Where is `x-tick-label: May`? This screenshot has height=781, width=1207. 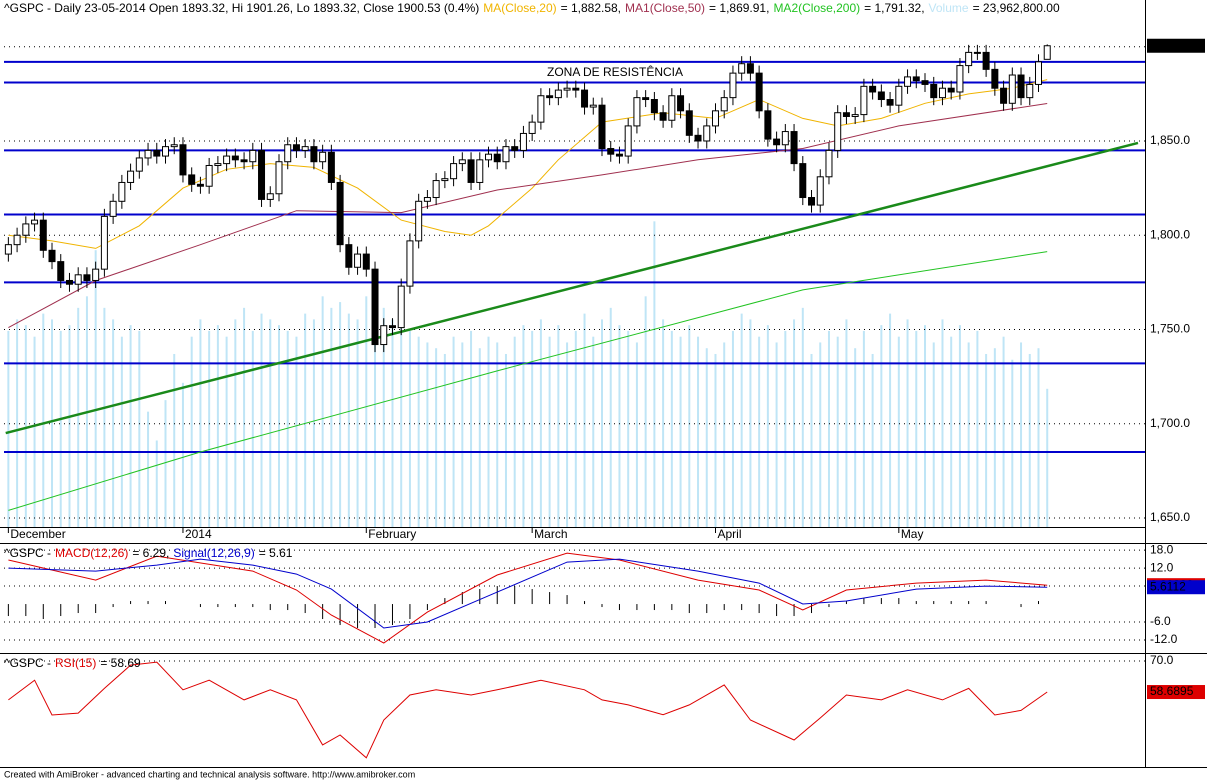
x-tick-label: May is located at coordinates (912, 534).